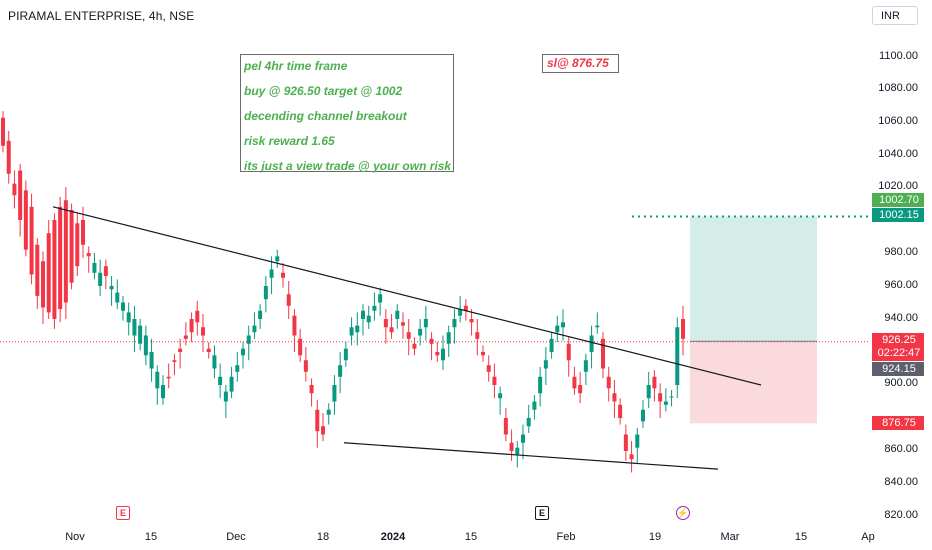  What do you see at coordinates (899, 340) in the screenshot?
I see `last-price-value: 926.25` at bounding box center [899, 340].